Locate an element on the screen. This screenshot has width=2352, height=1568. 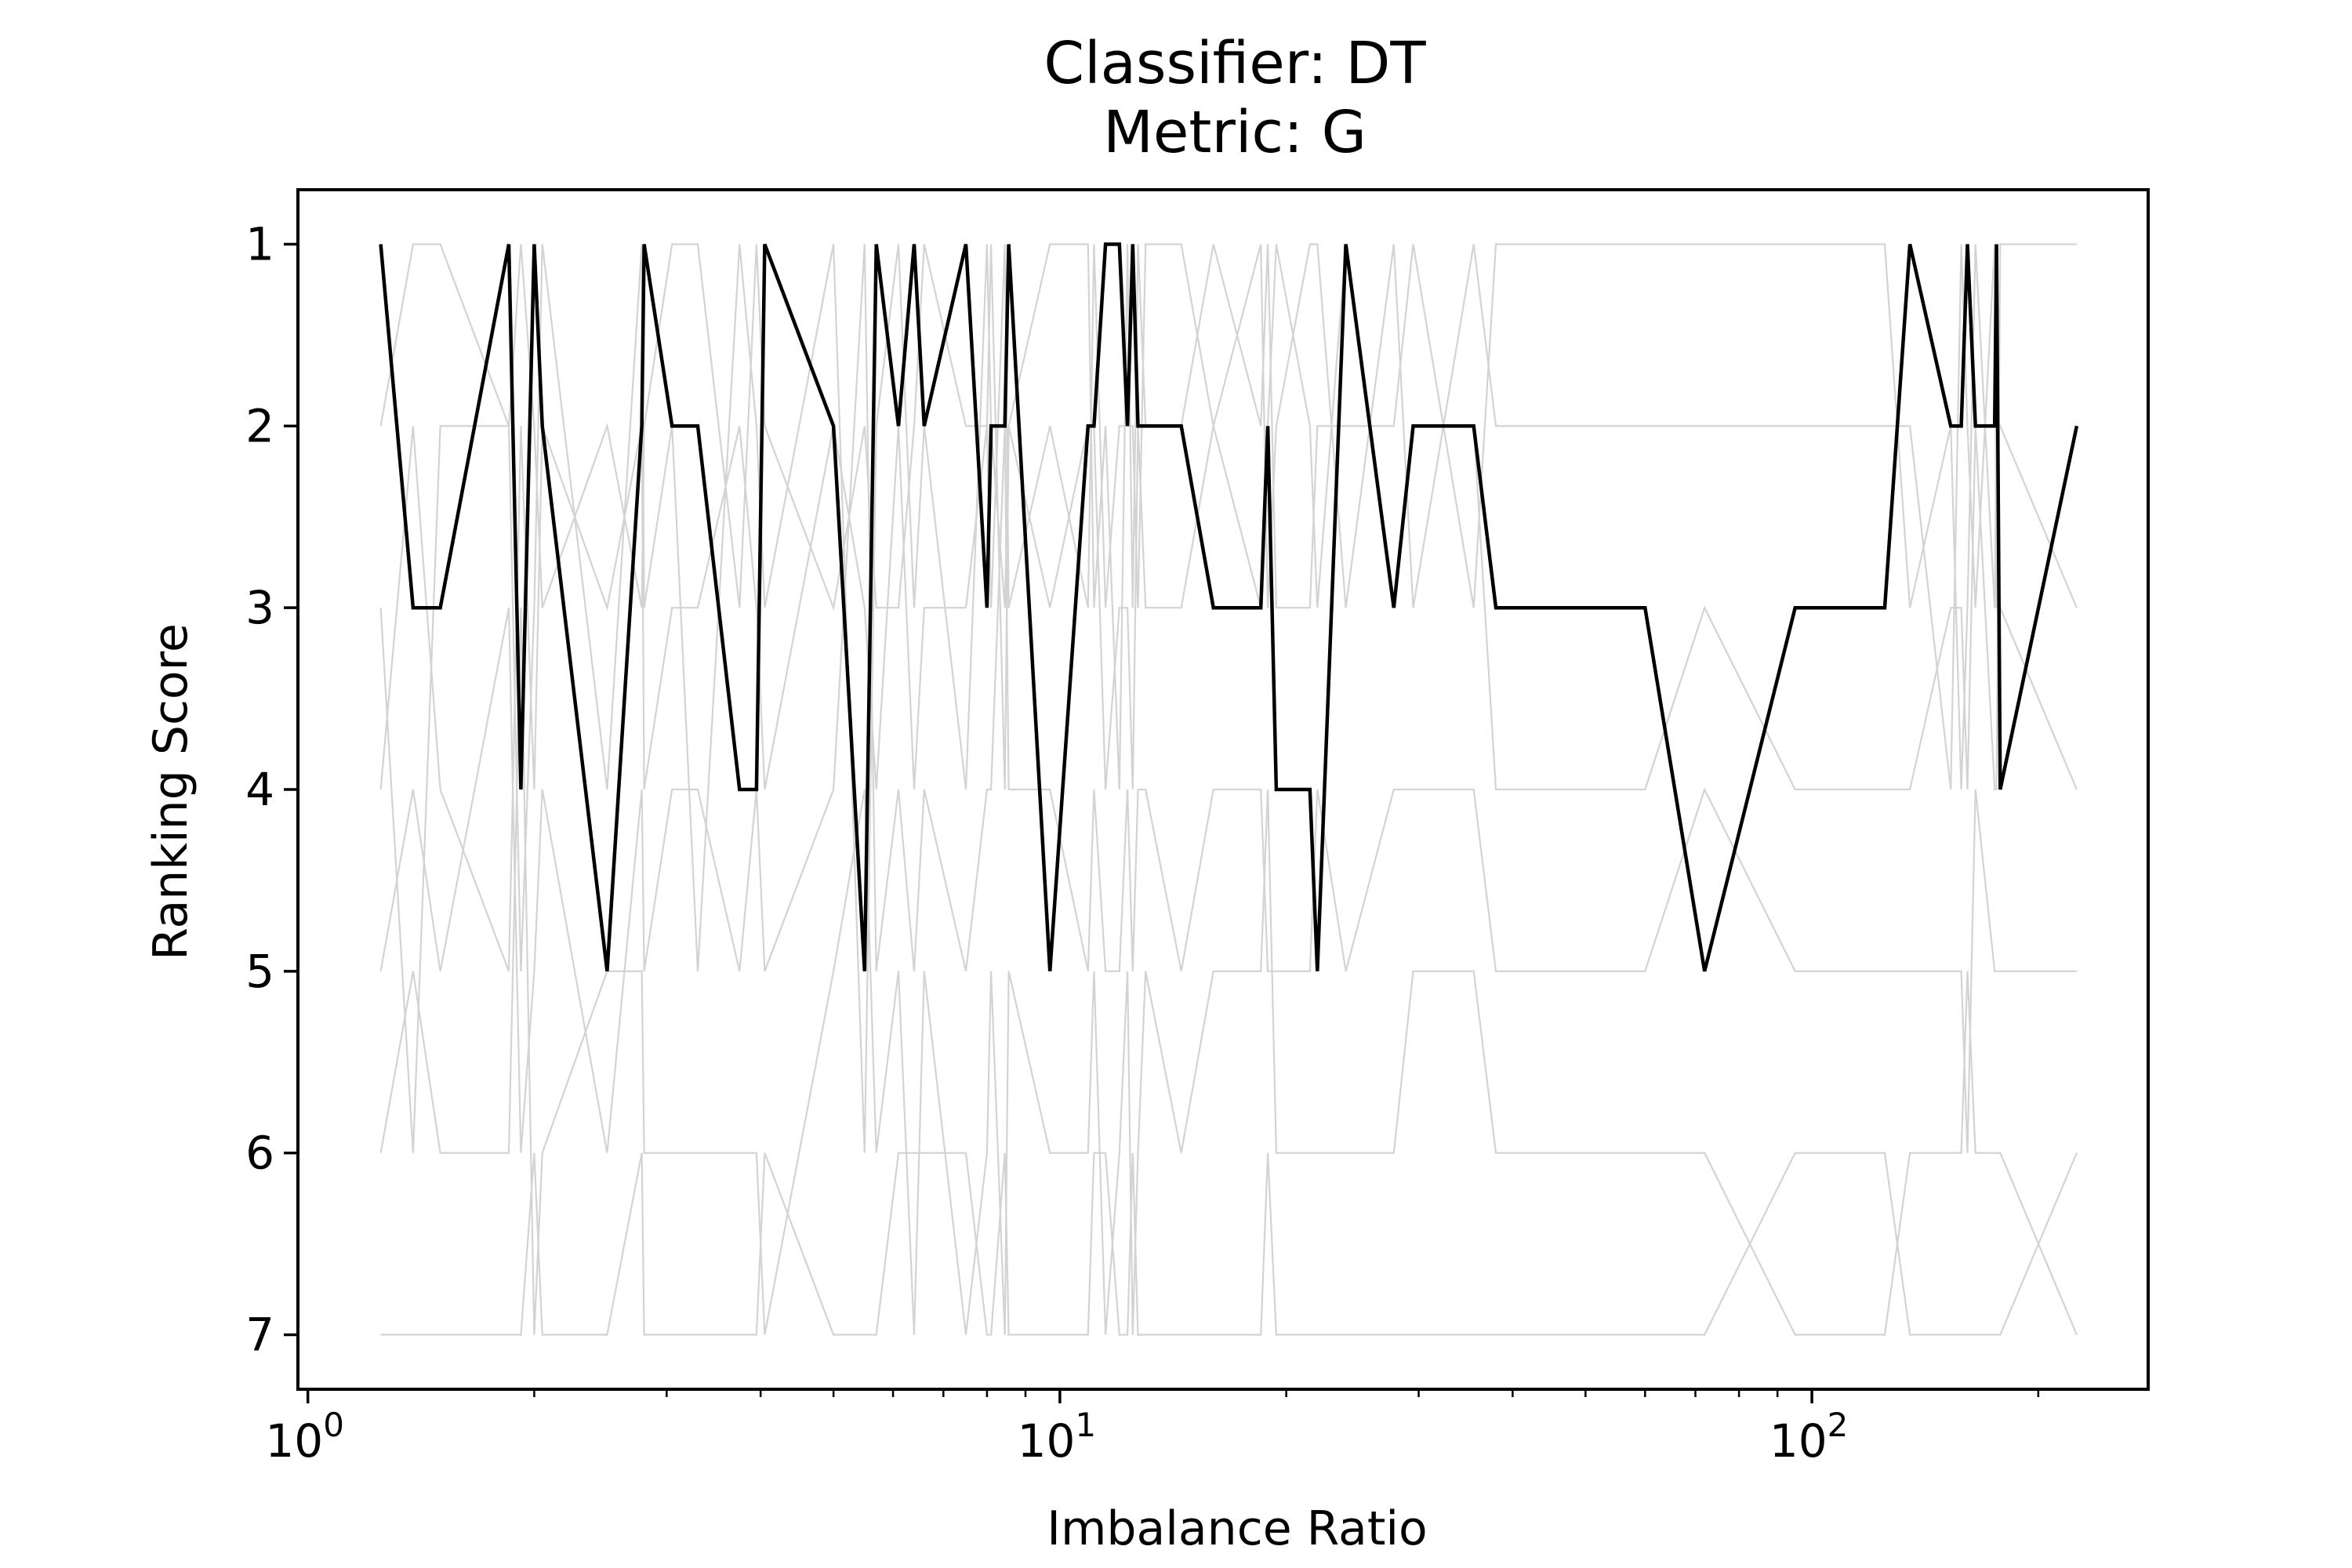
y-tick-label: 7 is located at coordinates (259, 1334).